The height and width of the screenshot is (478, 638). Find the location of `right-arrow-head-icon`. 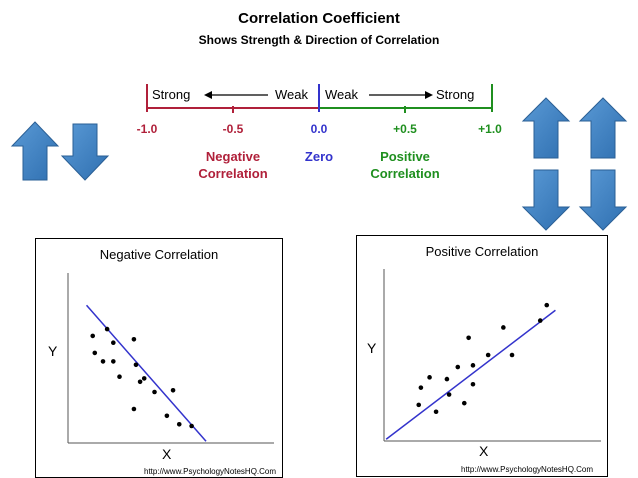

right-arrow-head-icon is located at coordinates (429, 95).